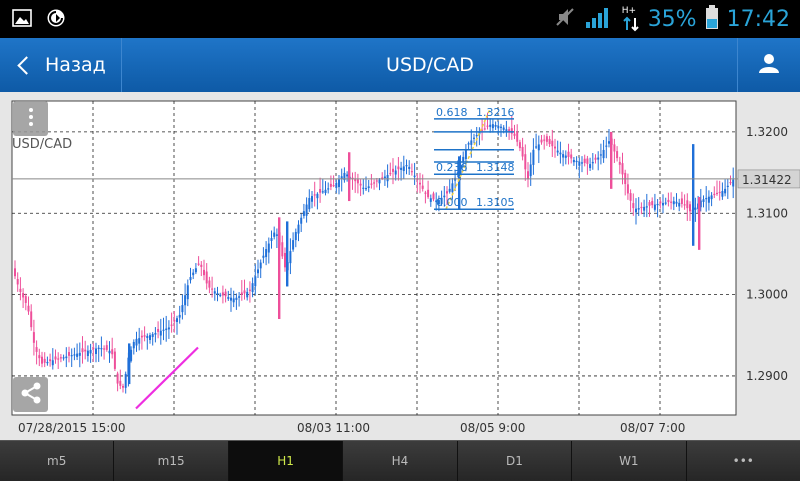  I want to click on share-button, so click(30, 394).